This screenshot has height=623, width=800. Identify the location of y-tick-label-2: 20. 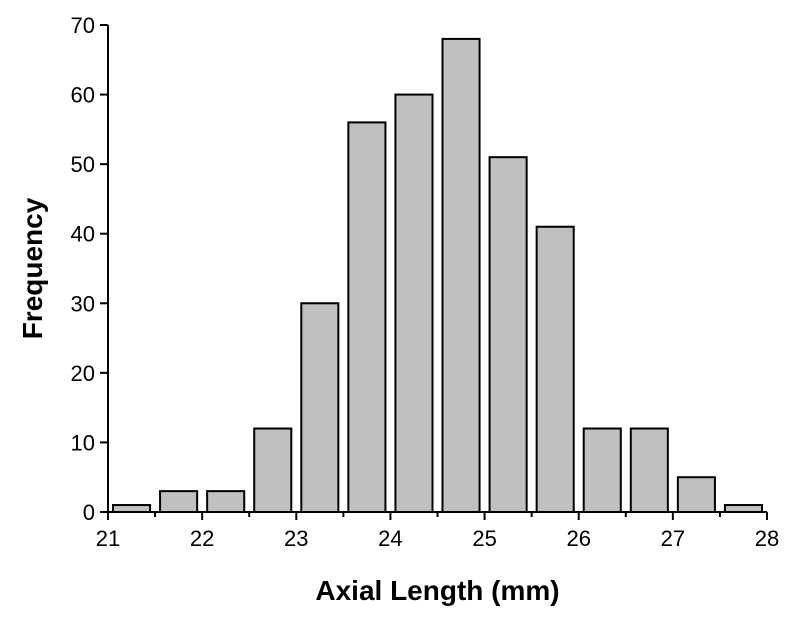
(83, 373).